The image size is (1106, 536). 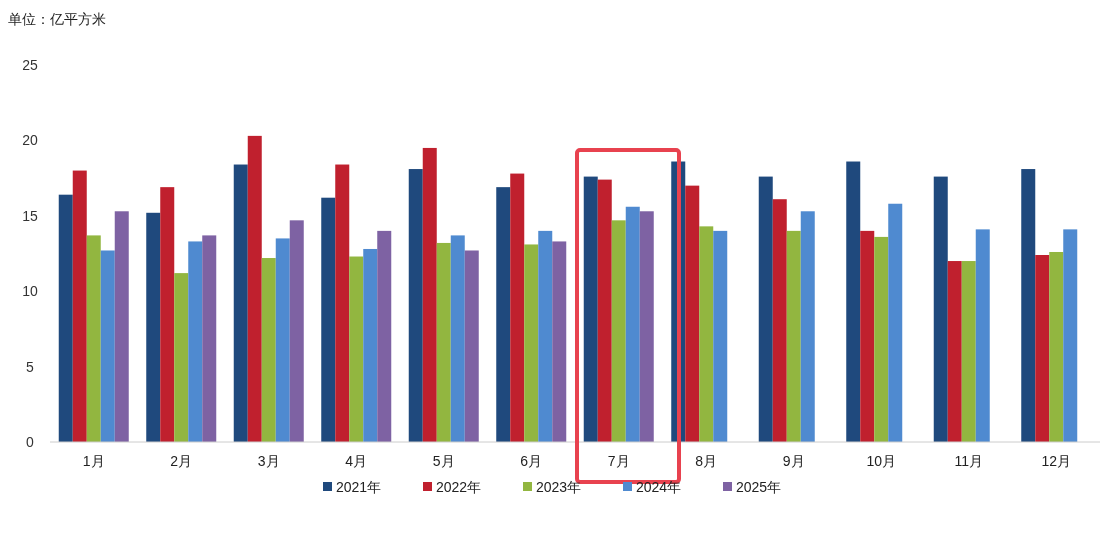 What do you see at coordinates (30, 291) in the screenshot?
I see `y-tick-label: 10` at bounding box center [30, 291].